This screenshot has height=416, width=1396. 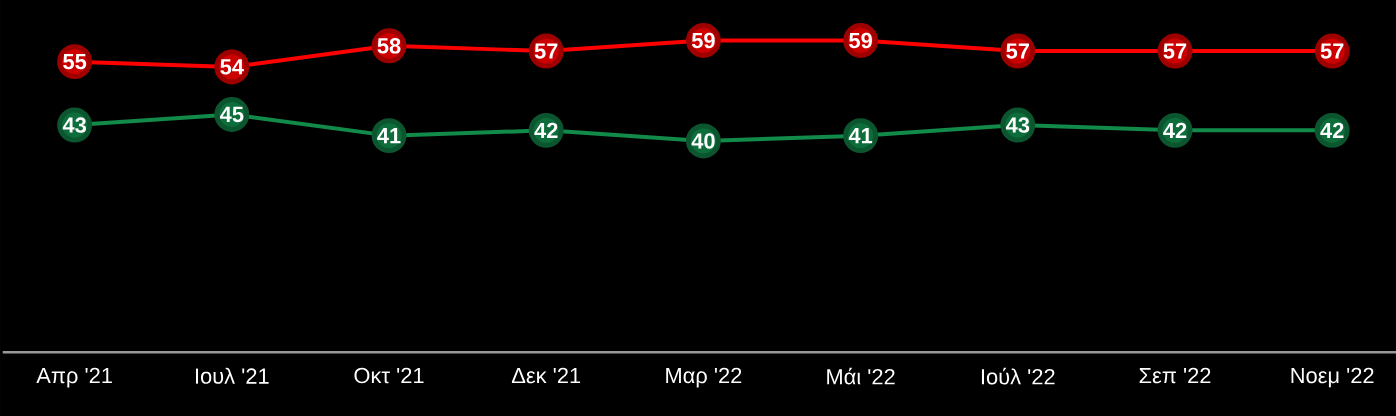 I want to click on data-label: 58, so click(x=389, y=45).